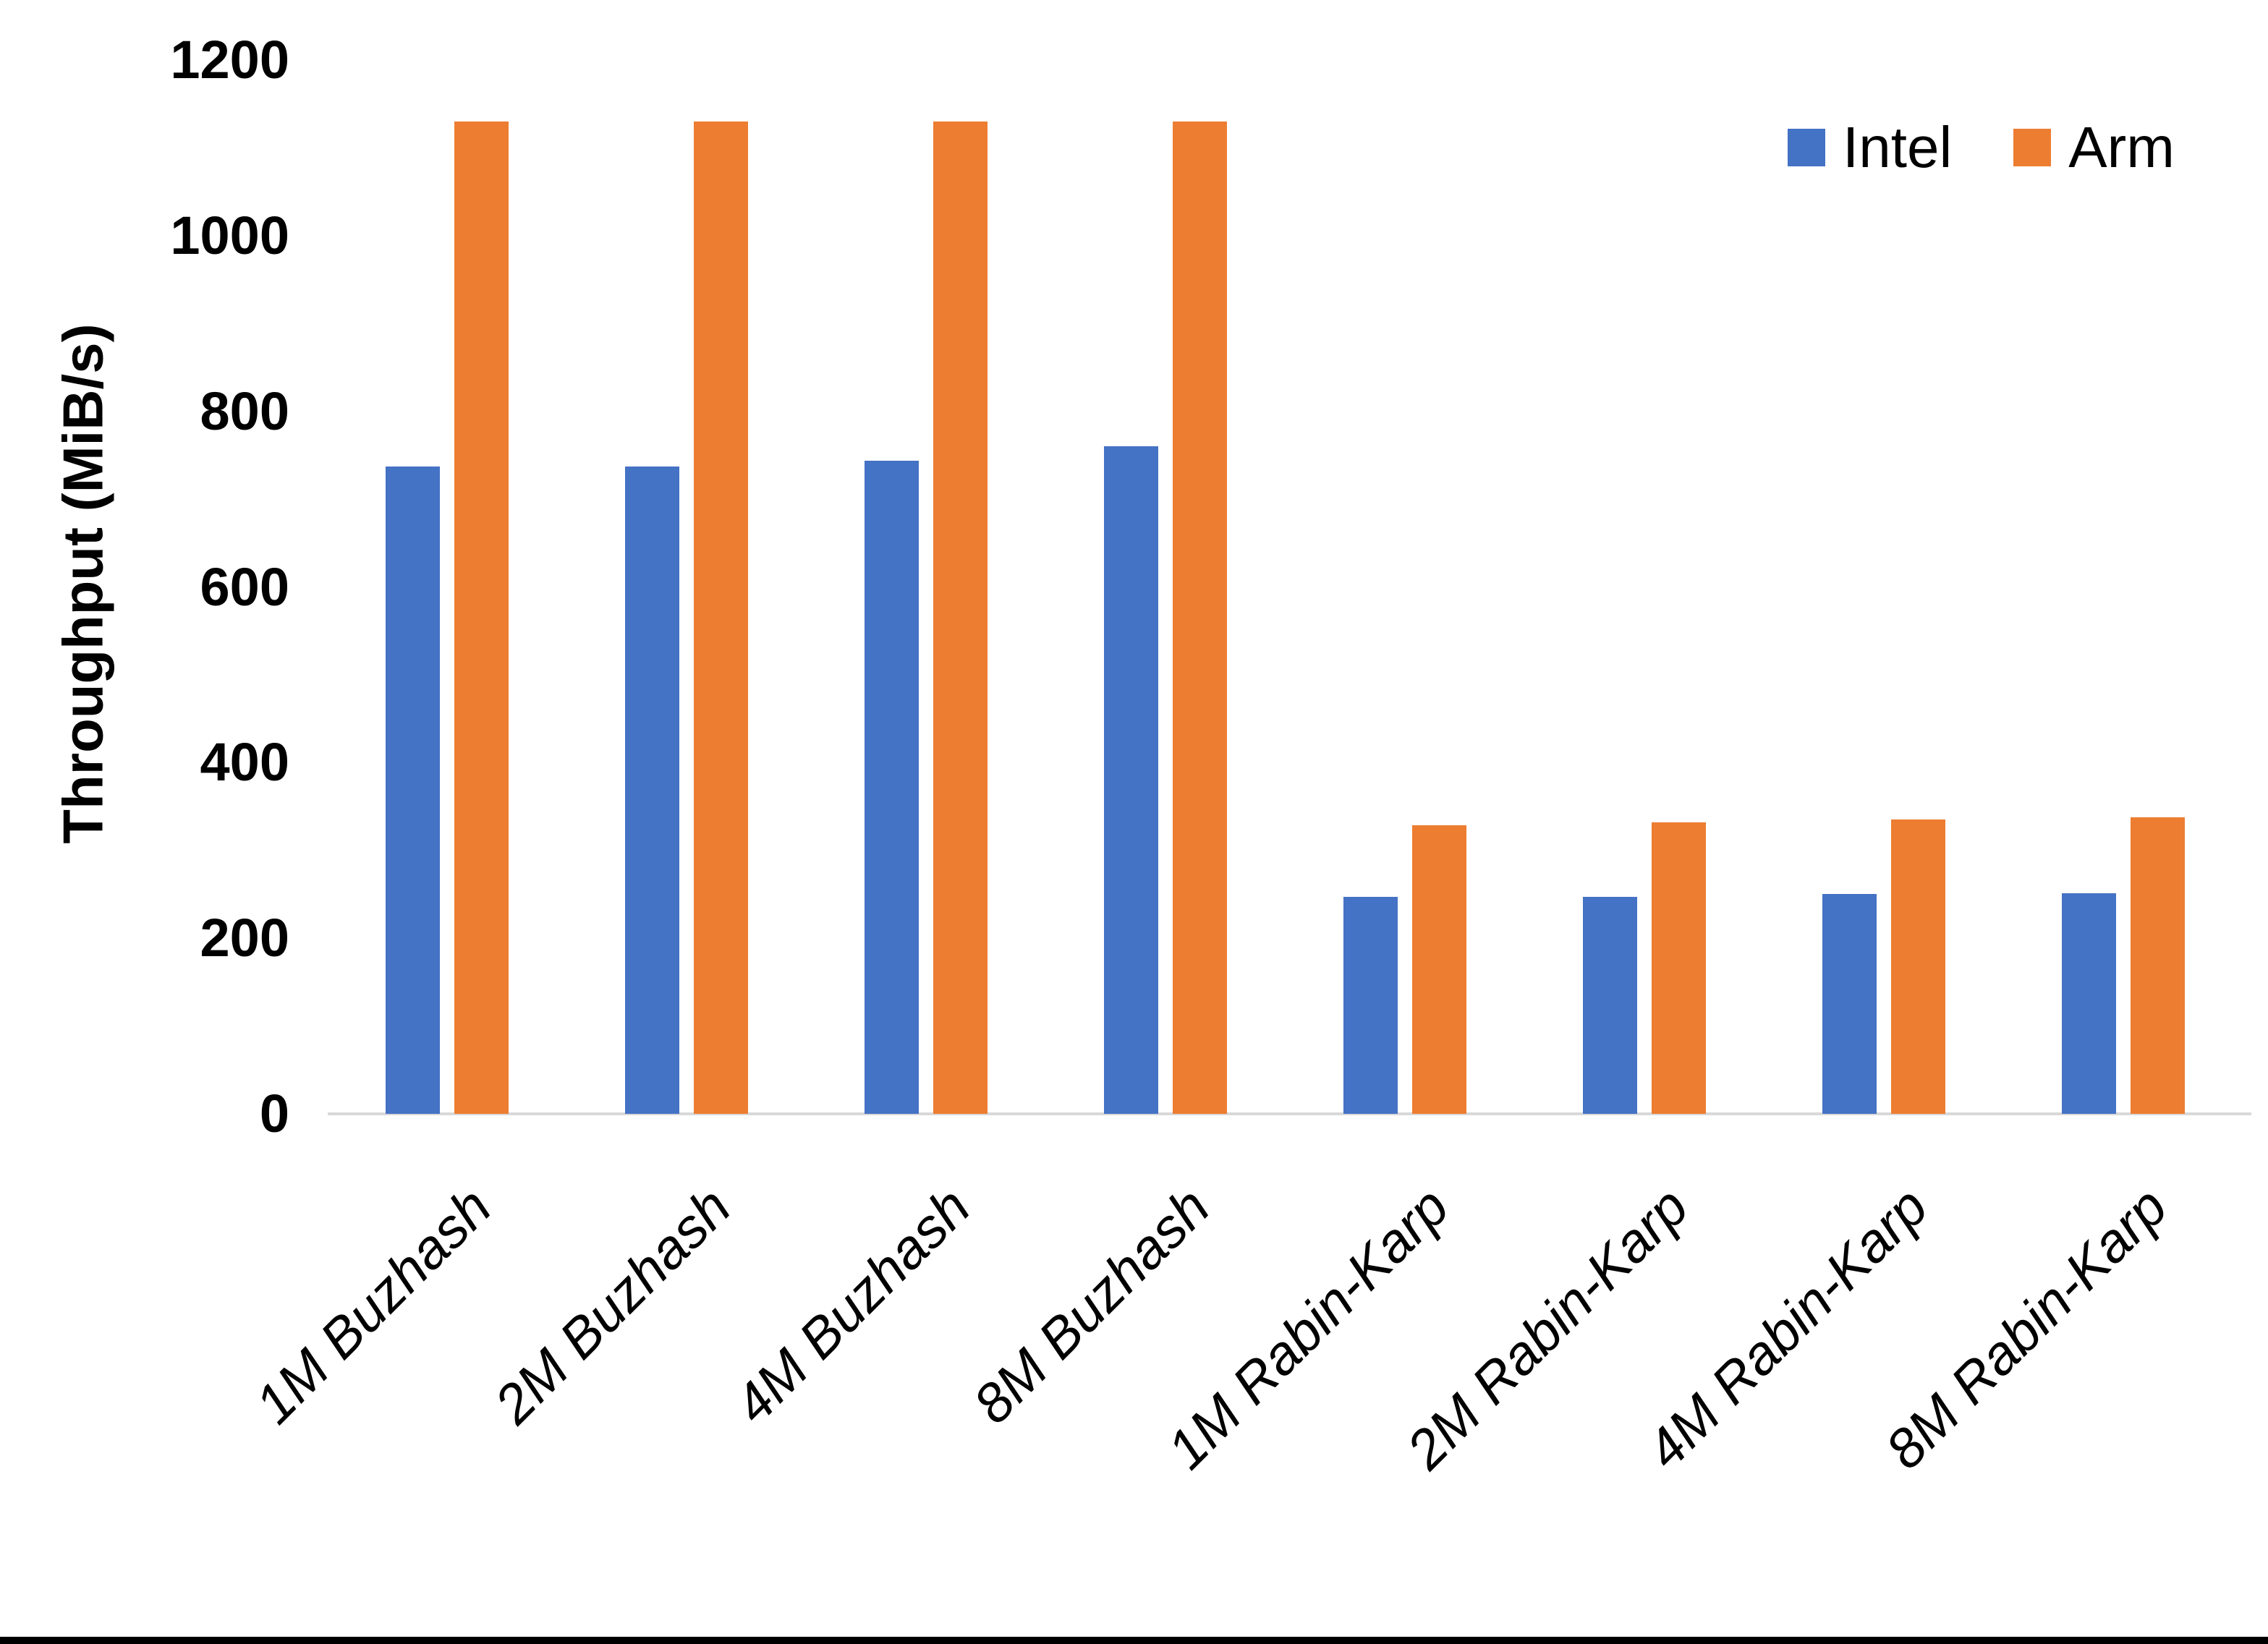  I want to click on bottom-border, so click(1134, 1640).